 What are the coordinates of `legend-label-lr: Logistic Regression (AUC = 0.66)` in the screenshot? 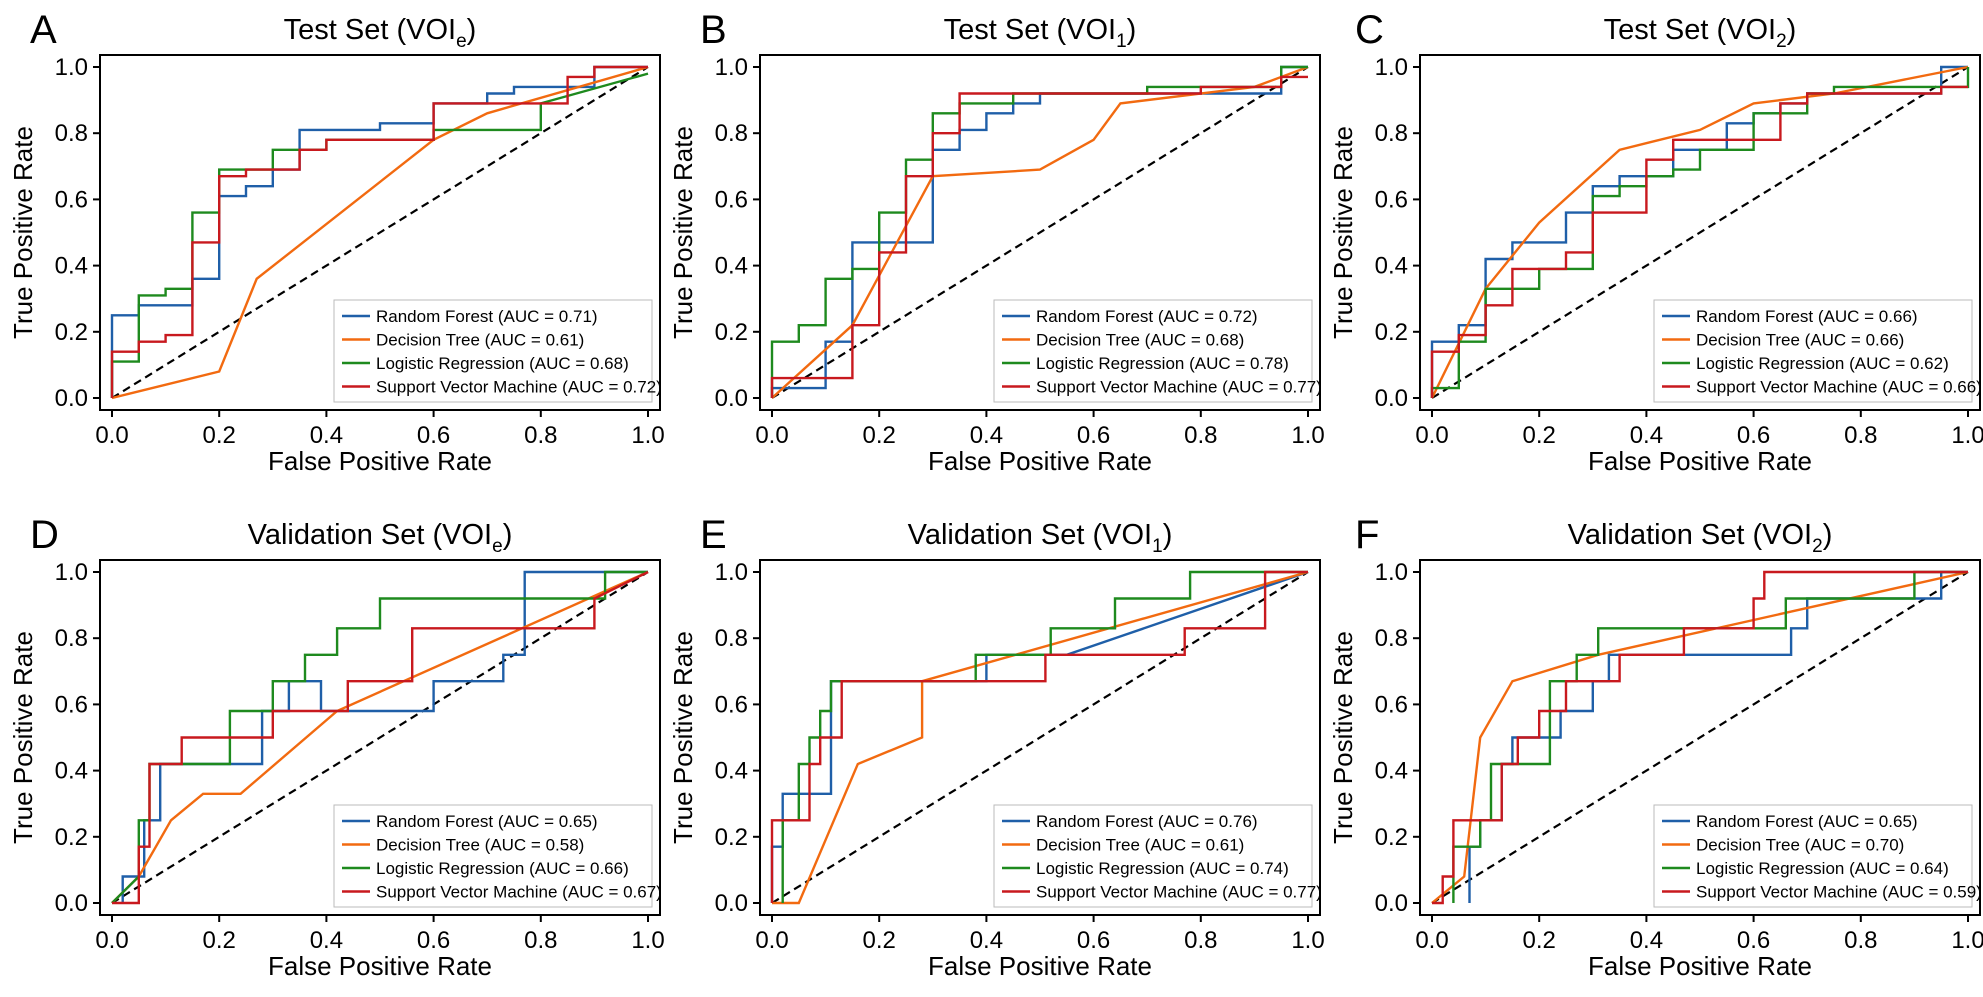 It's located at (502, 868).